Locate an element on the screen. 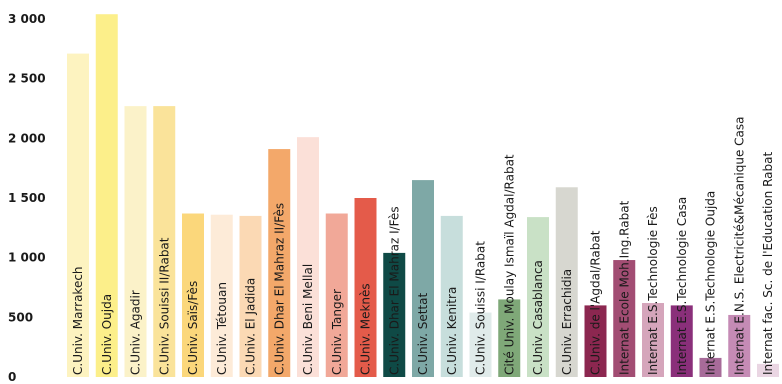 Image resolution: width=782 pixels, height=384 pixels. bar-category-label: C.Univ. Beni Mellal is located at coordinates (308, 319).